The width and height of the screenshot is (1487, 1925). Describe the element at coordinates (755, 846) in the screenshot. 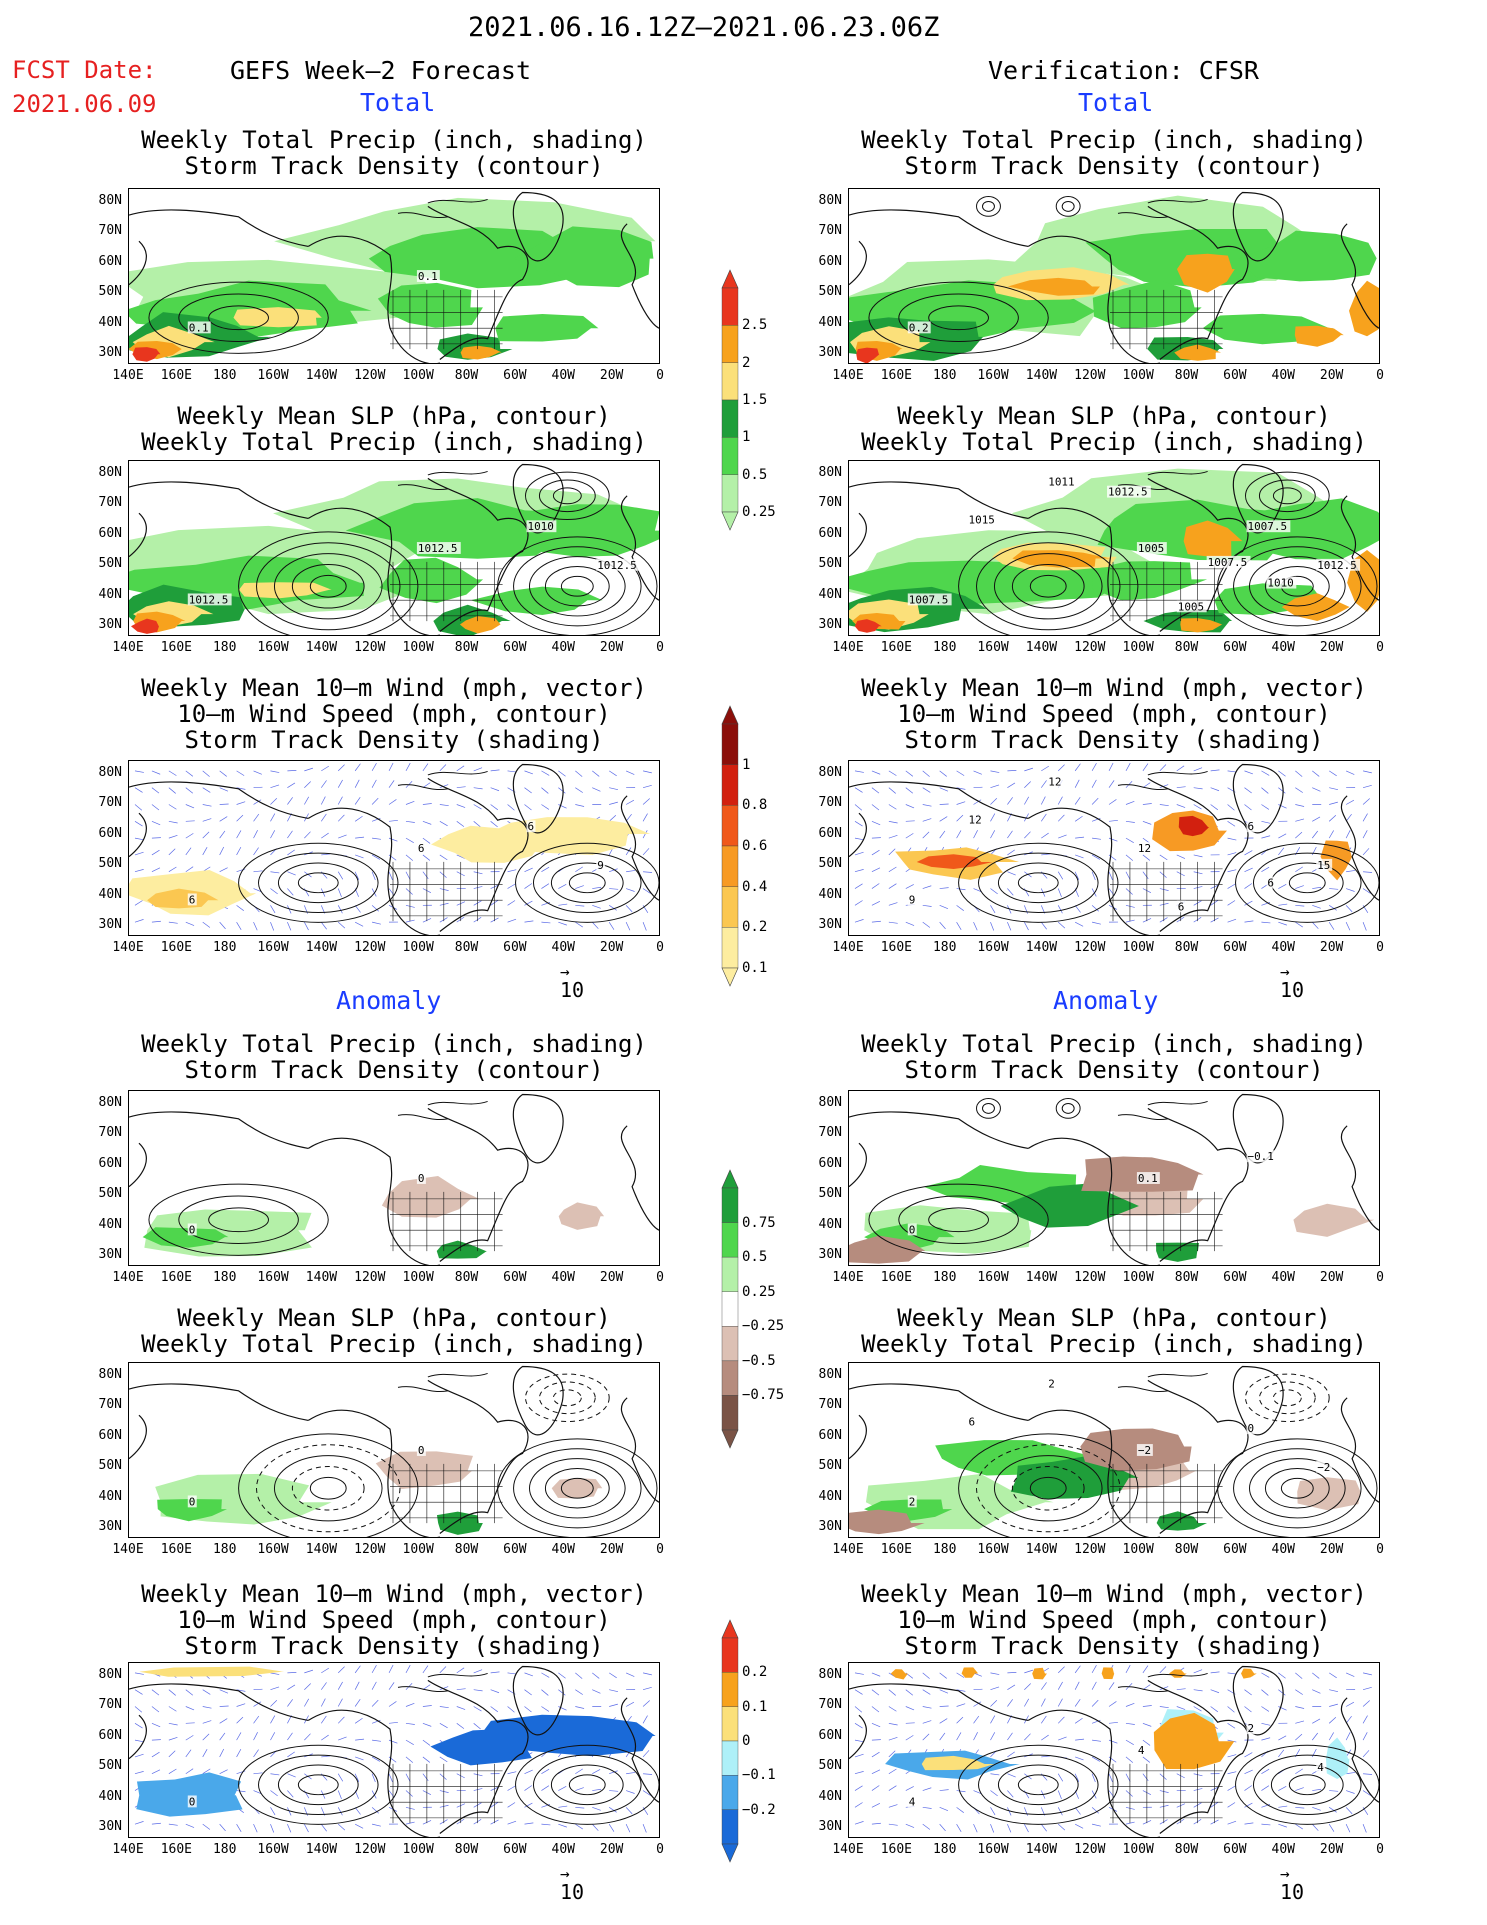

I see `colorbar-label: 0.6` at that location.